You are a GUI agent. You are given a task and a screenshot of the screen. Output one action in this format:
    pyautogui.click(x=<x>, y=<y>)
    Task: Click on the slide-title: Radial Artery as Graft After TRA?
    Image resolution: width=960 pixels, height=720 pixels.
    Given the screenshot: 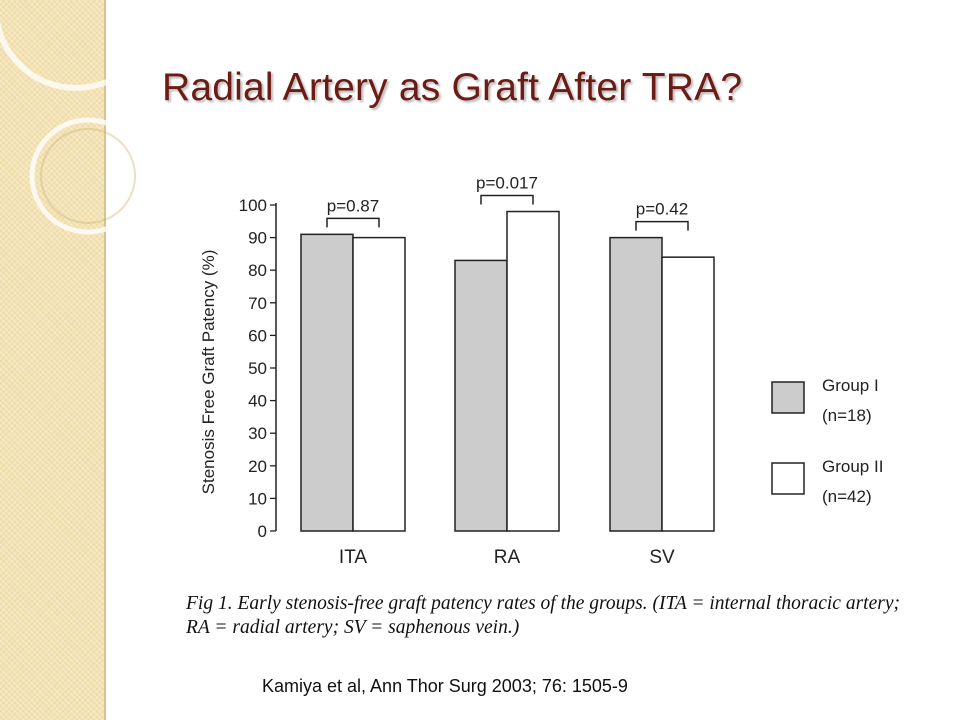 What is the action you would take?
    pyautogui.click(x=452, y=87)
    